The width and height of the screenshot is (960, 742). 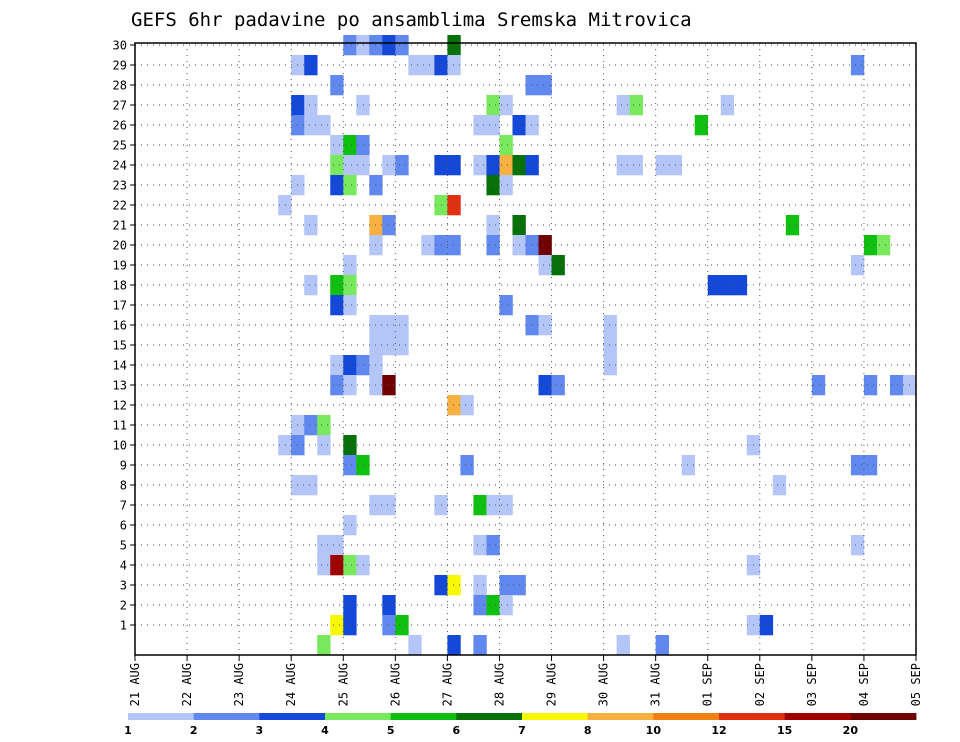 What do you see at coordinates (120, 306) in the screenshot?
I see `y-tick-label: 17` at bounding box center [120, 306].